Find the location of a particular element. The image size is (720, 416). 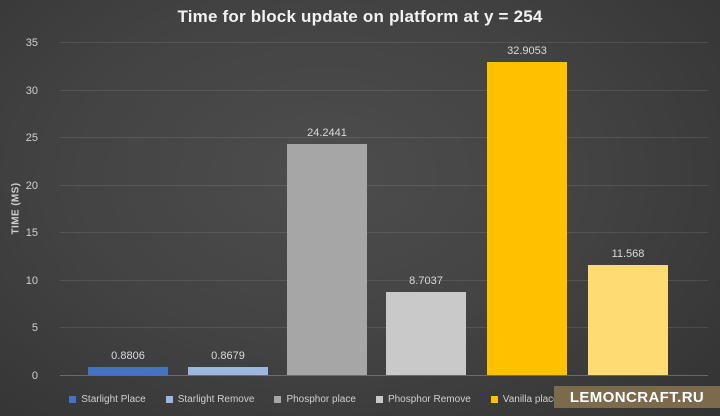

legend-label: Starlight Remove is located at coordinates (216, 399).